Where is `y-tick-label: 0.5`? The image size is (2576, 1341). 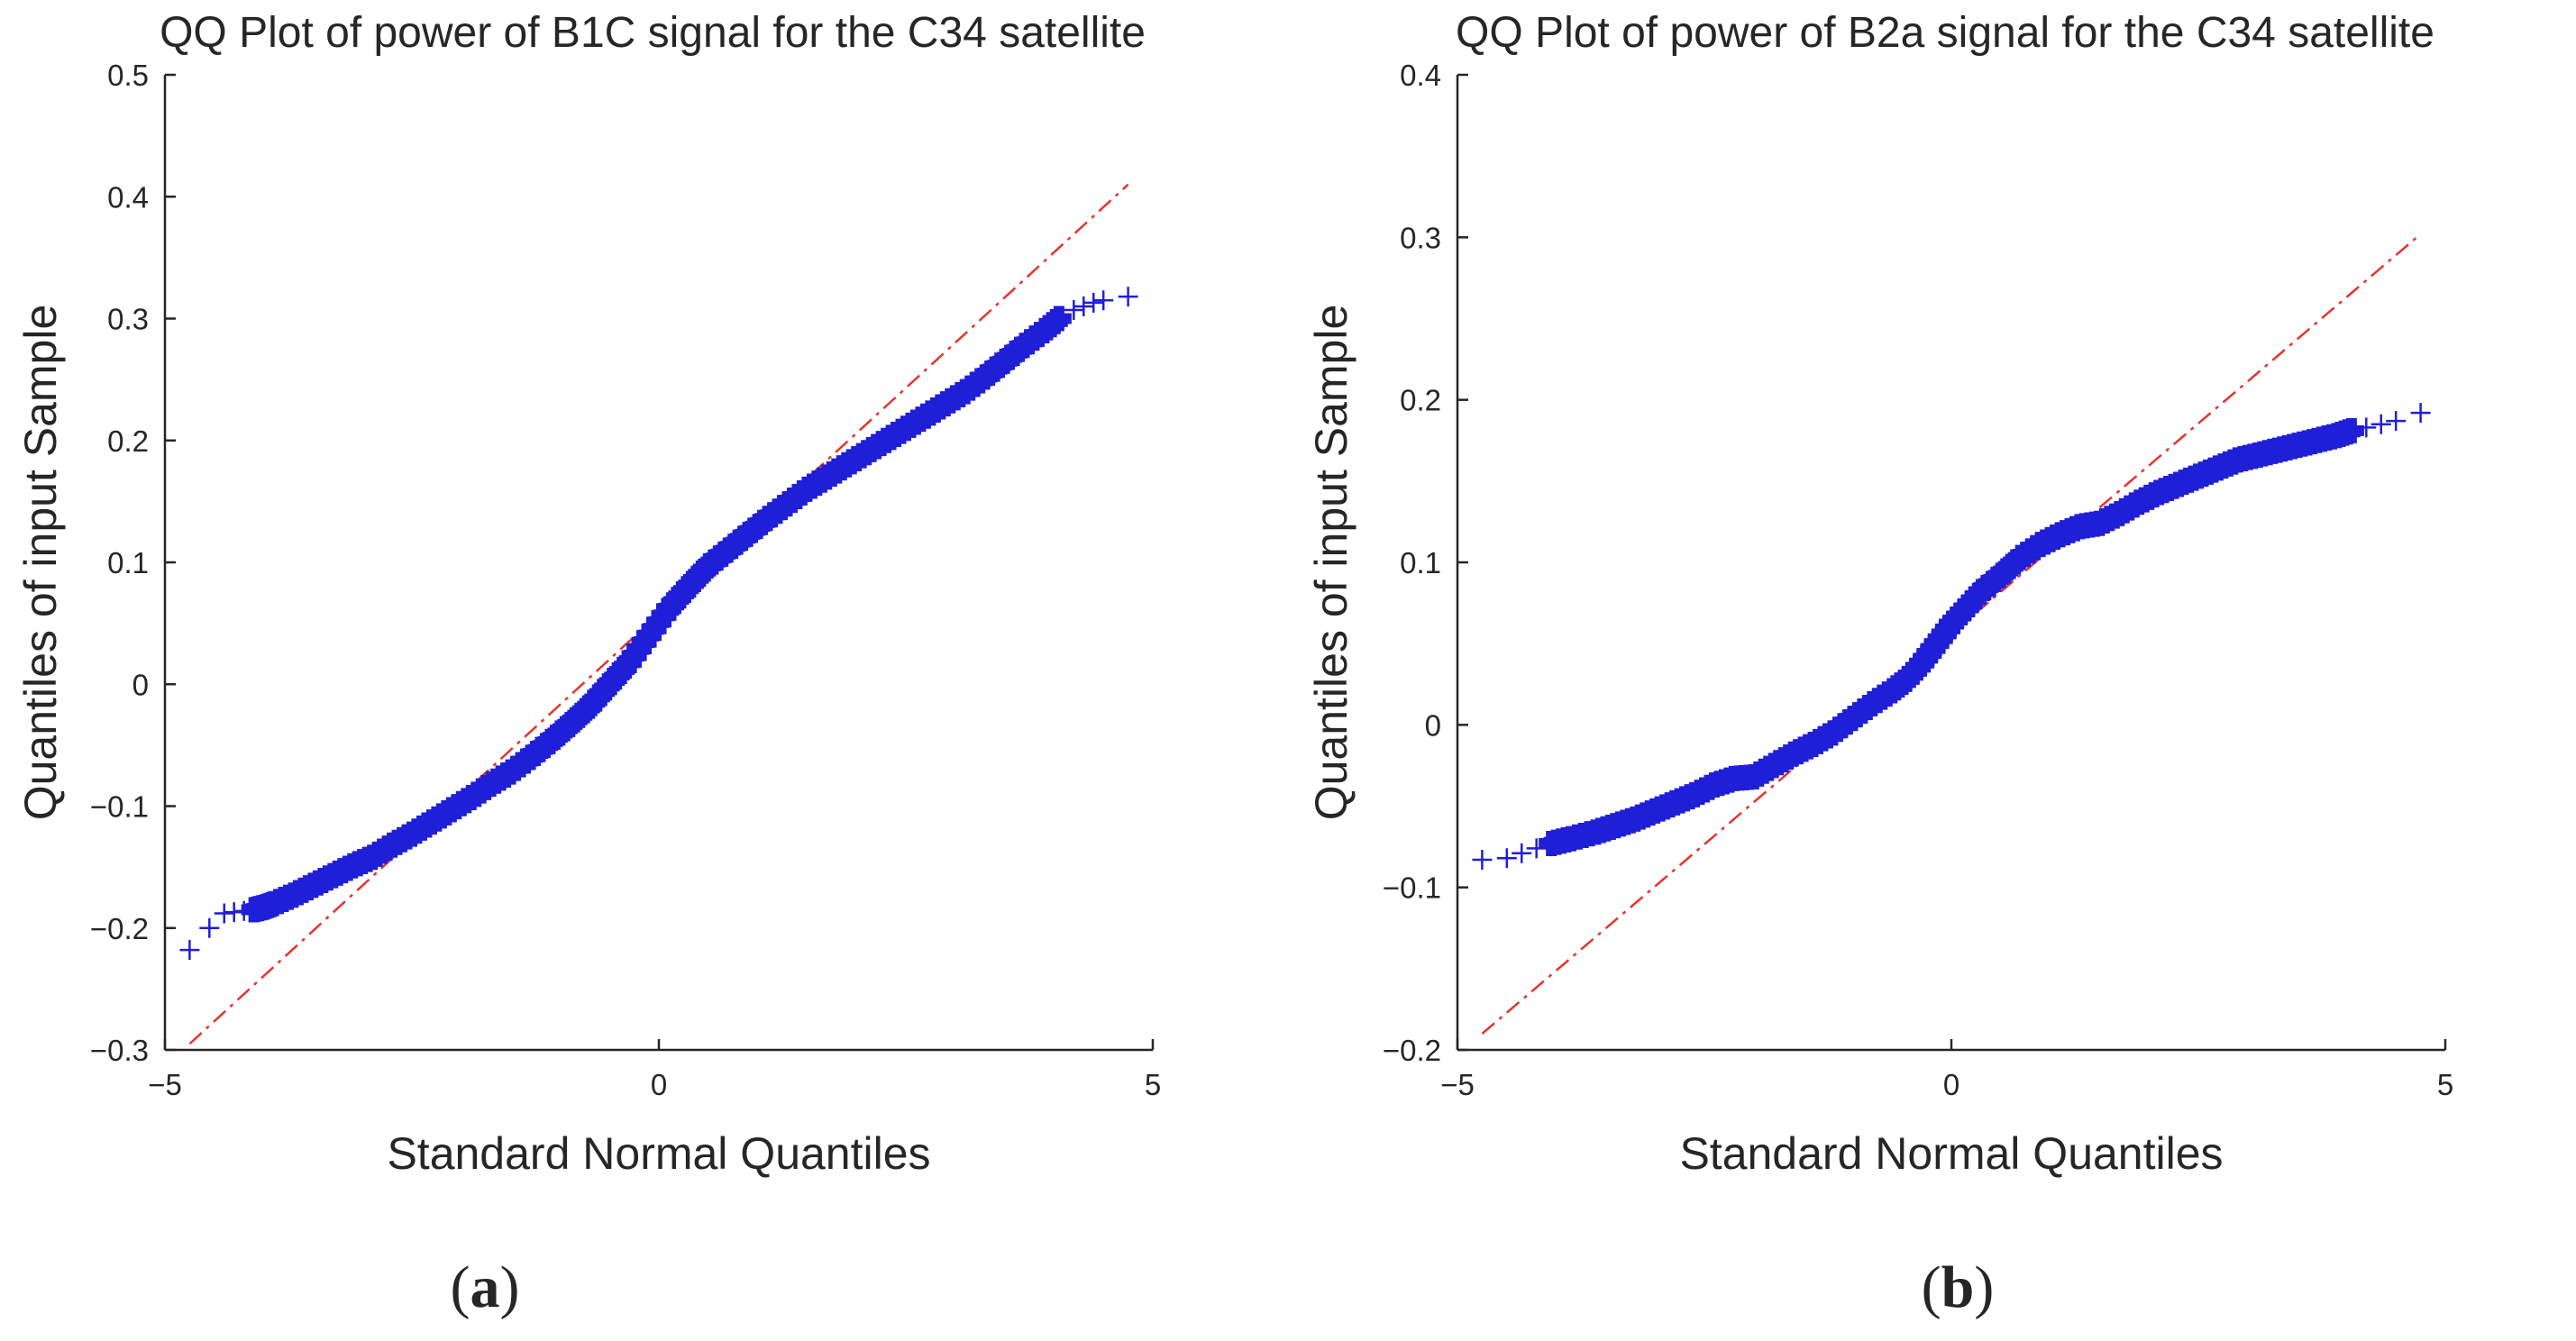
y-tick-label: 0.5 is located at coordinates (128, 76).